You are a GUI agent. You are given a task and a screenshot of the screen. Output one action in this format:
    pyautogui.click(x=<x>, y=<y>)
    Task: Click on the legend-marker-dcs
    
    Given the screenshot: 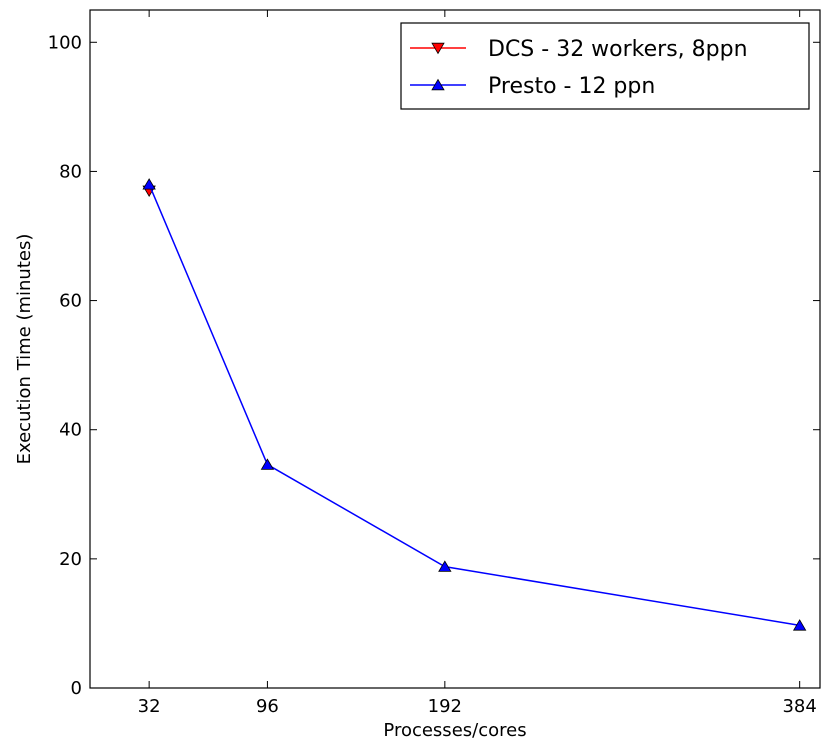 What is the action you would take?
    pyautogui.click(x=438, y=48)
    